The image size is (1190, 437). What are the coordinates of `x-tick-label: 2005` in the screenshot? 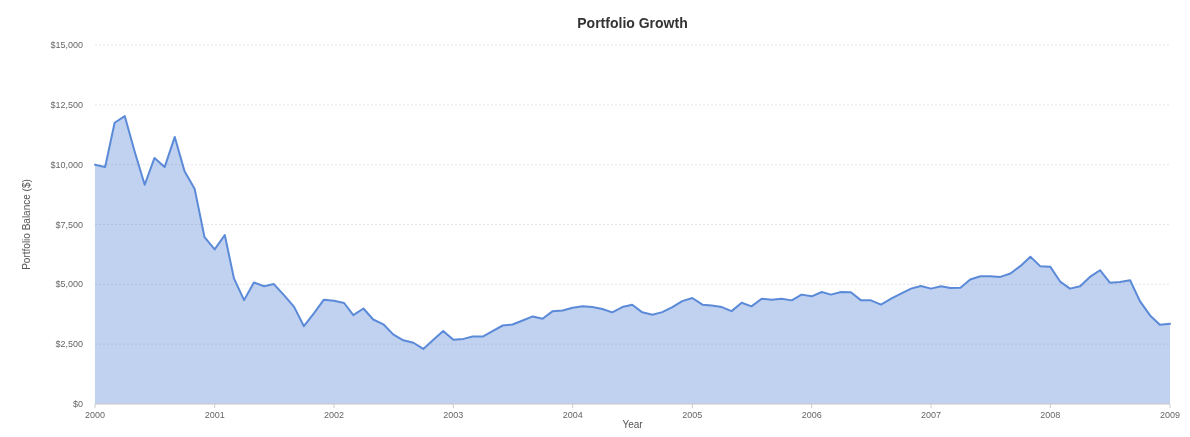 It's located at (692, 415).